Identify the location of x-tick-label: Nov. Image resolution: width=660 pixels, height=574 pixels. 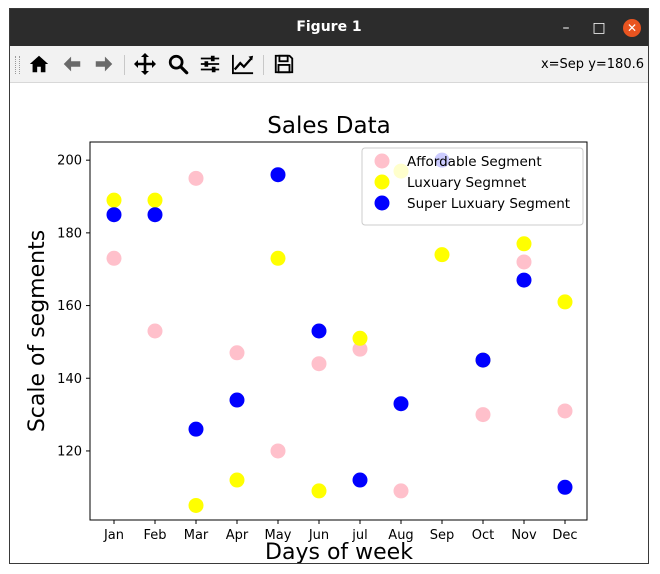
(524, 535).